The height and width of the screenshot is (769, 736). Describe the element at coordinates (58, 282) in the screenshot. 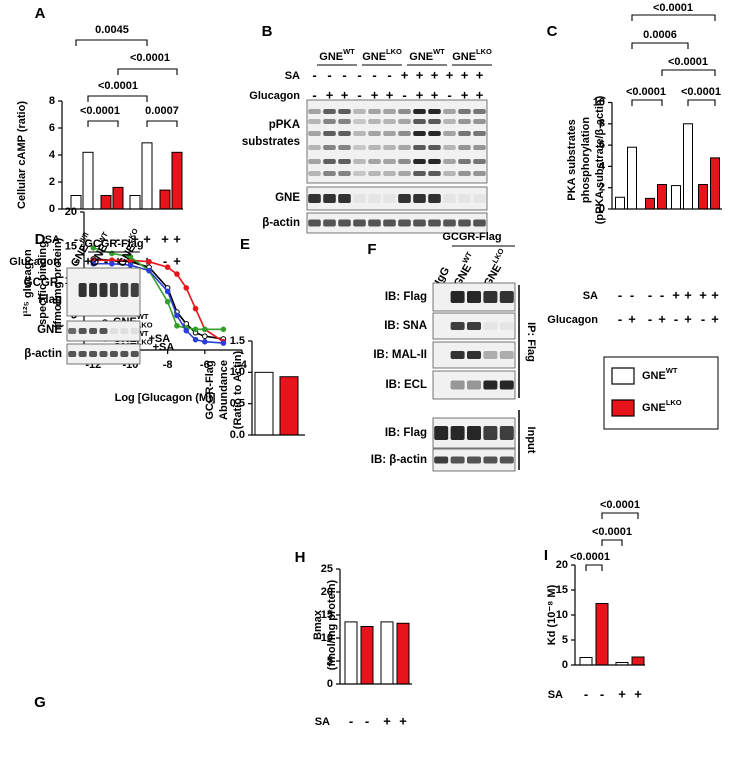

I see `y-axis-label: (fmol/mg protein)` at that location.